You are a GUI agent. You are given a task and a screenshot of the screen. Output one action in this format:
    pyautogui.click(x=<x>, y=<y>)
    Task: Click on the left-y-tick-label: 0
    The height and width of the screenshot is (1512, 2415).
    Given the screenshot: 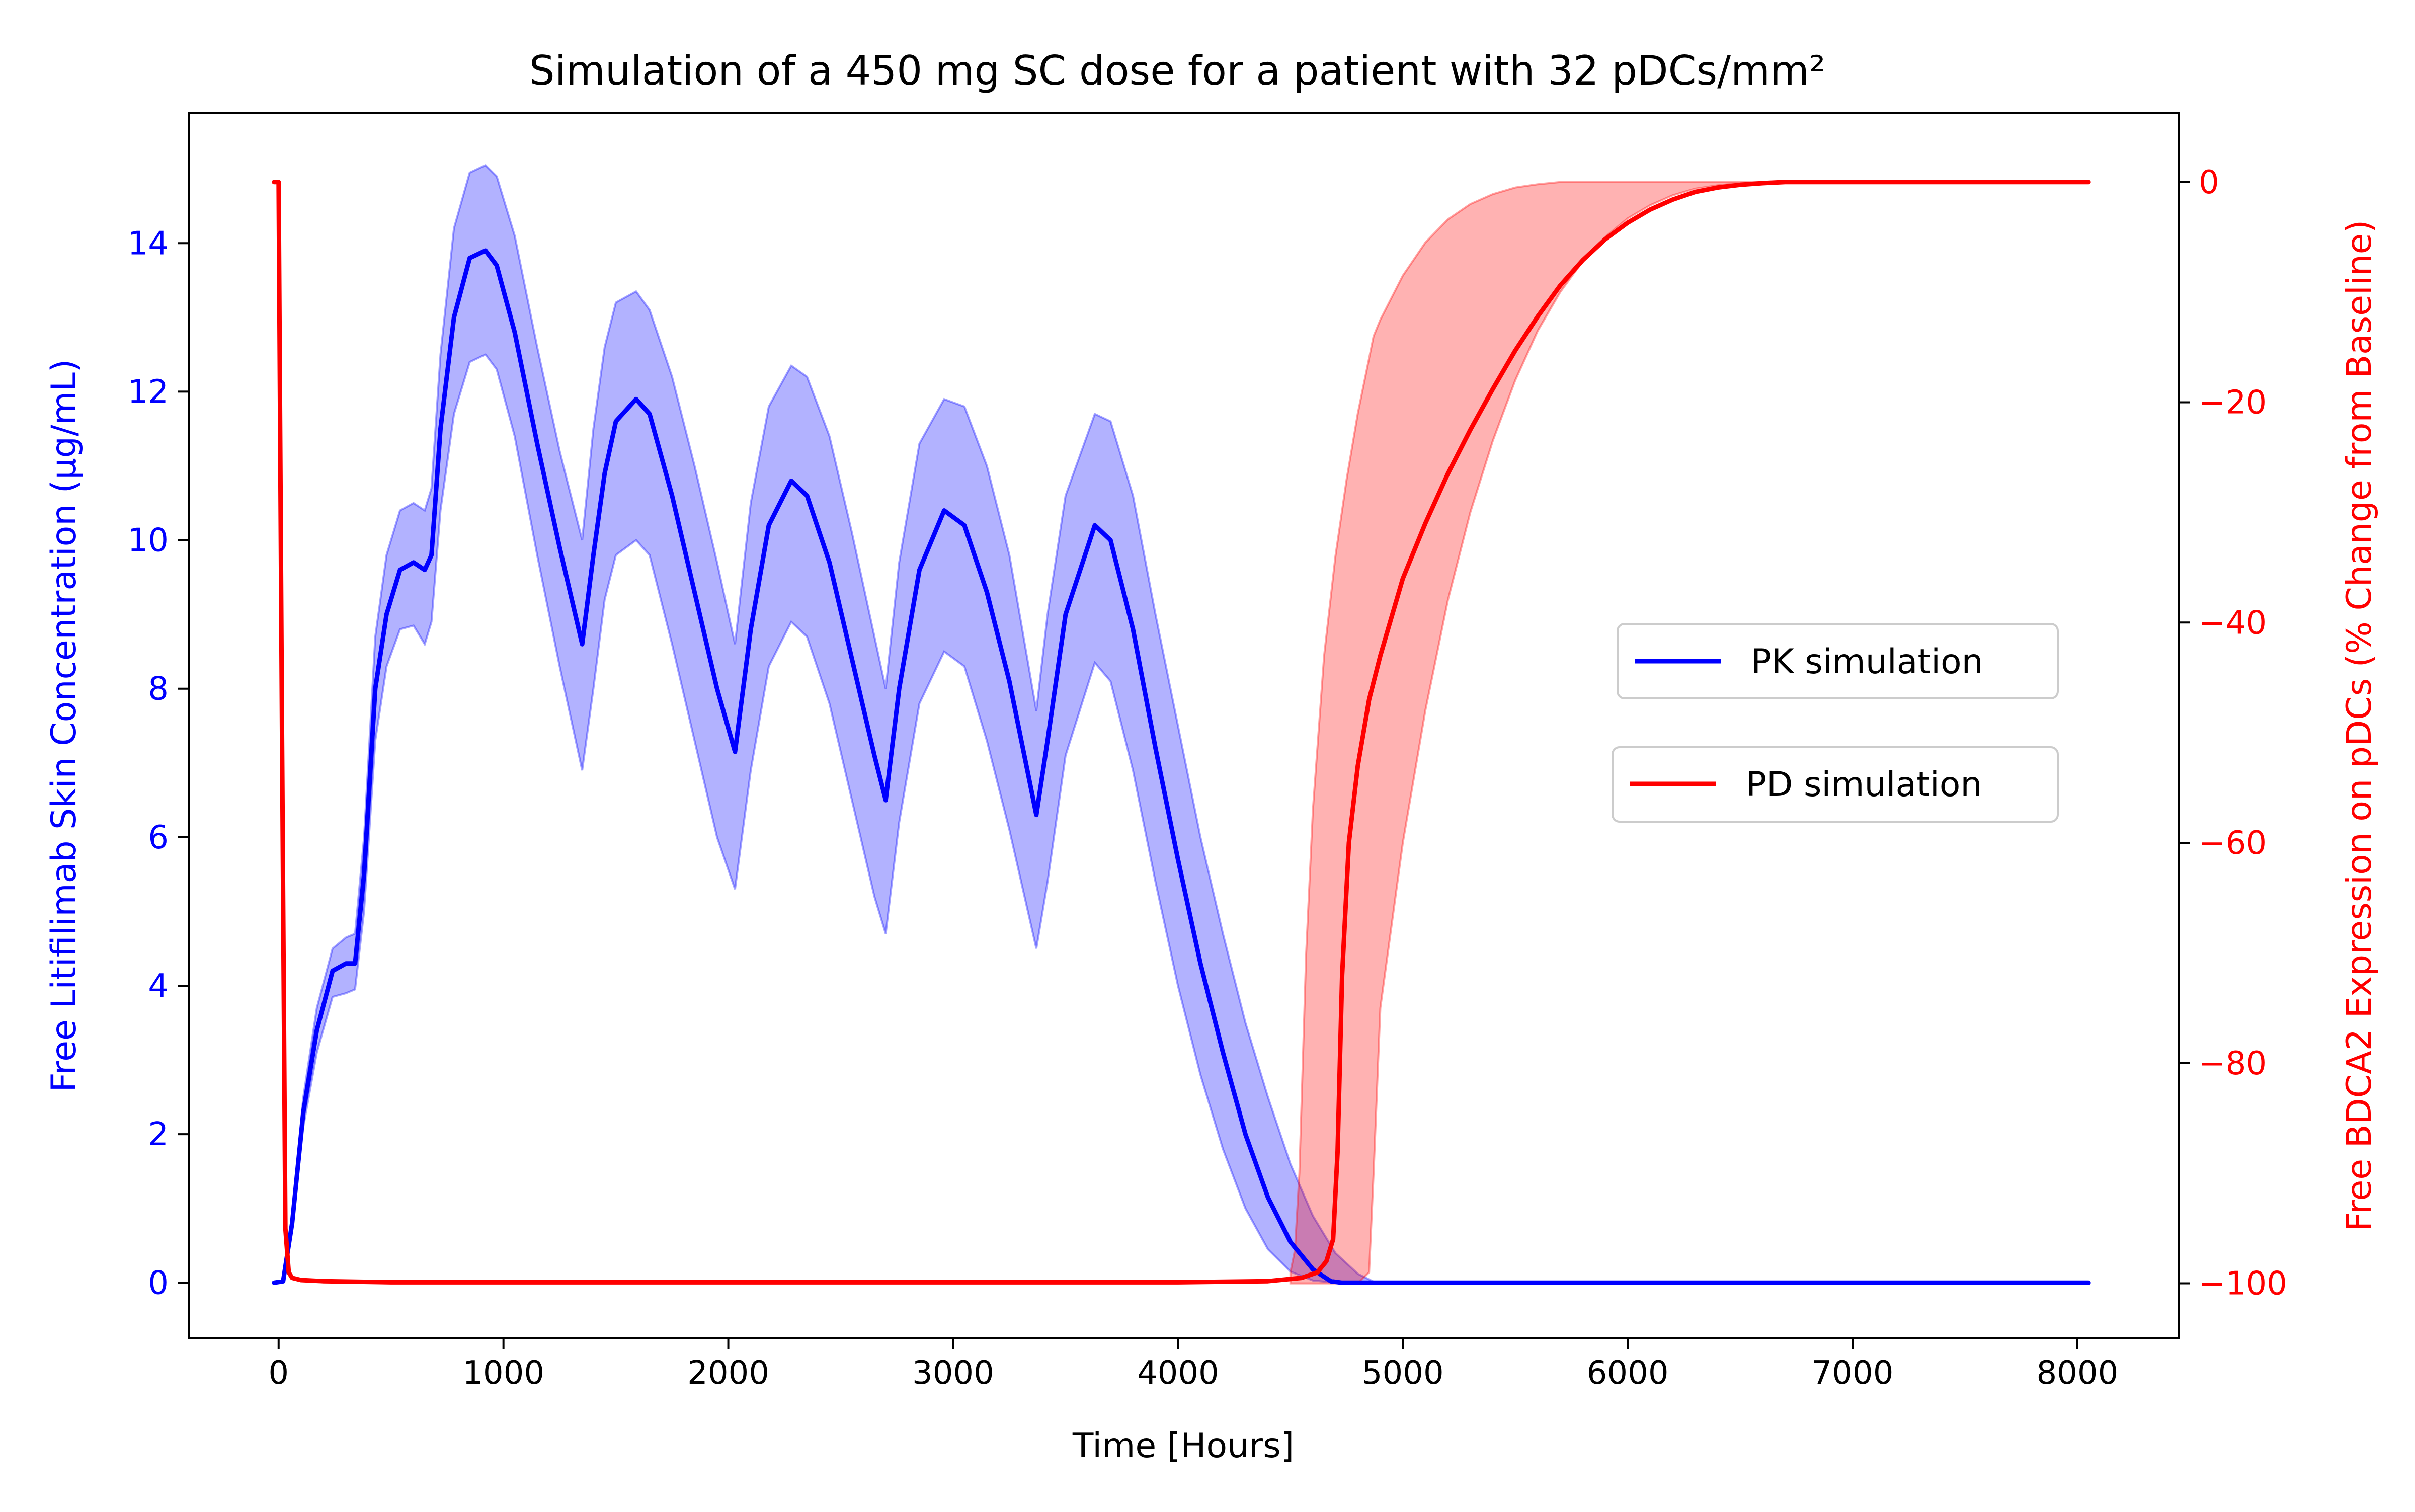 What is the action you would take?
    pyautogui.click(x=159, y=1283)
    